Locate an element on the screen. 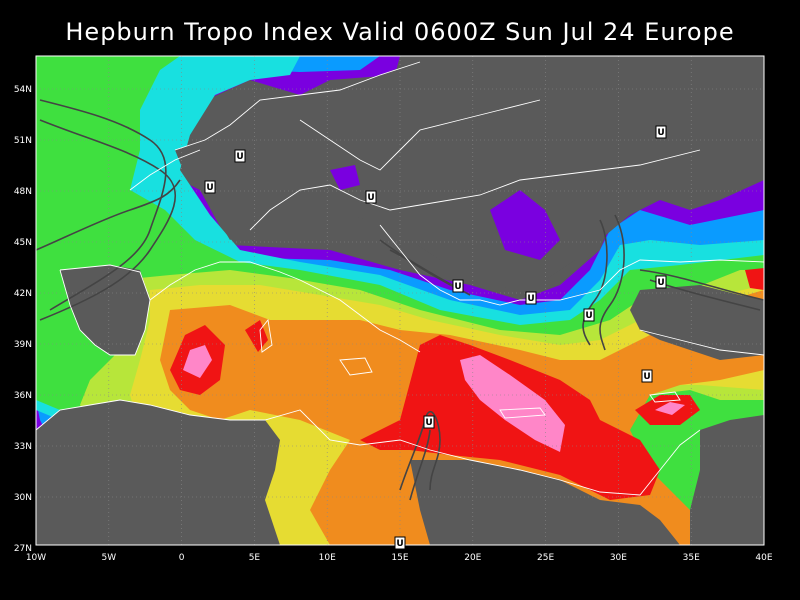 The width and height of the screenshot is (800, 600). lon-tick-label: 40E is located at coordinates (763, 558).